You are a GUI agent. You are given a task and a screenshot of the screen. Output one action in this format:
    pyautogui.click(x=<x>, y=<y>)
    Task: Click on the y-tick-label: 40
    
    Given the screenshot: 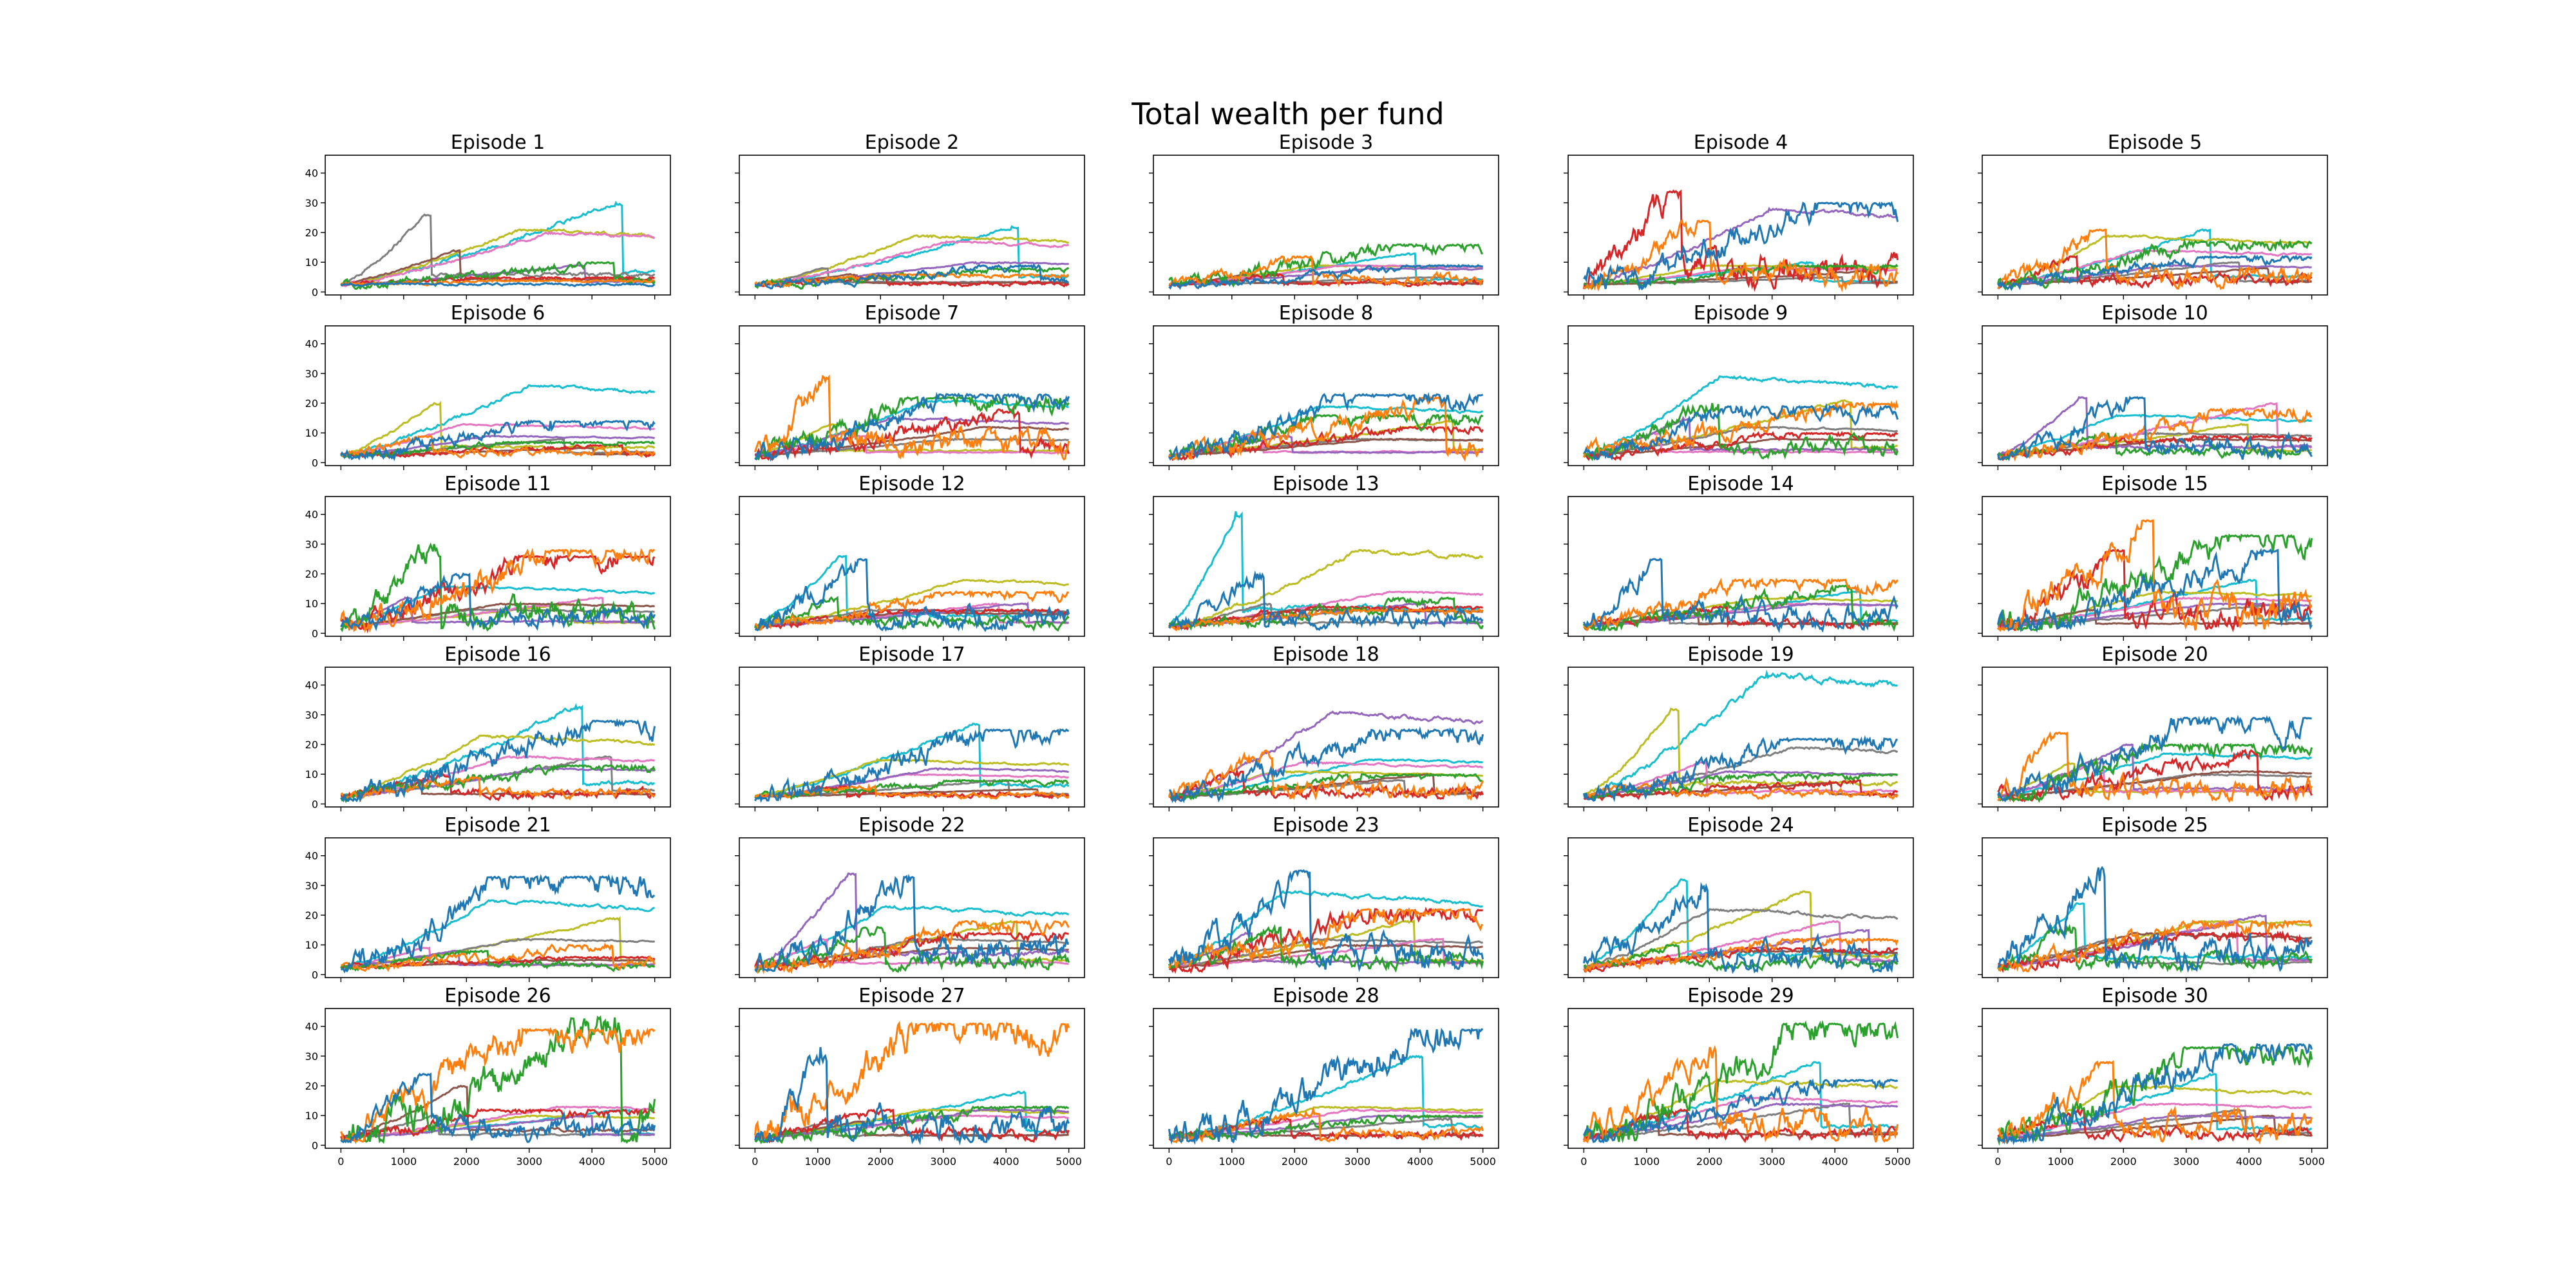 What is the action you would take?
    pyautogui.click(x=311, y=856)
    